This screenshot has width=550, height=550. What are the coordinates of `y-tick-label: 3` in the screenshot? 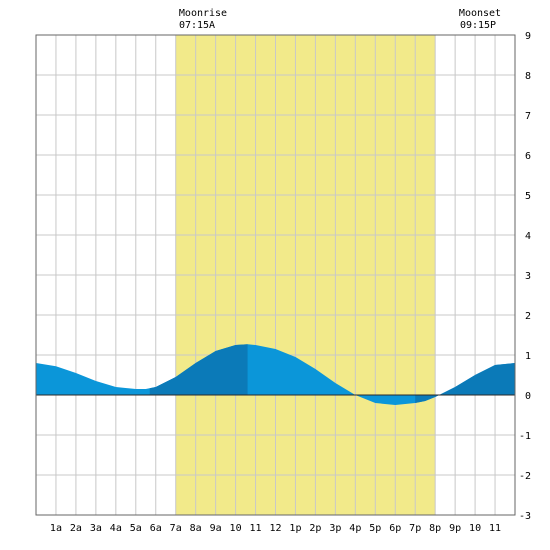 It's located at (528, 276).